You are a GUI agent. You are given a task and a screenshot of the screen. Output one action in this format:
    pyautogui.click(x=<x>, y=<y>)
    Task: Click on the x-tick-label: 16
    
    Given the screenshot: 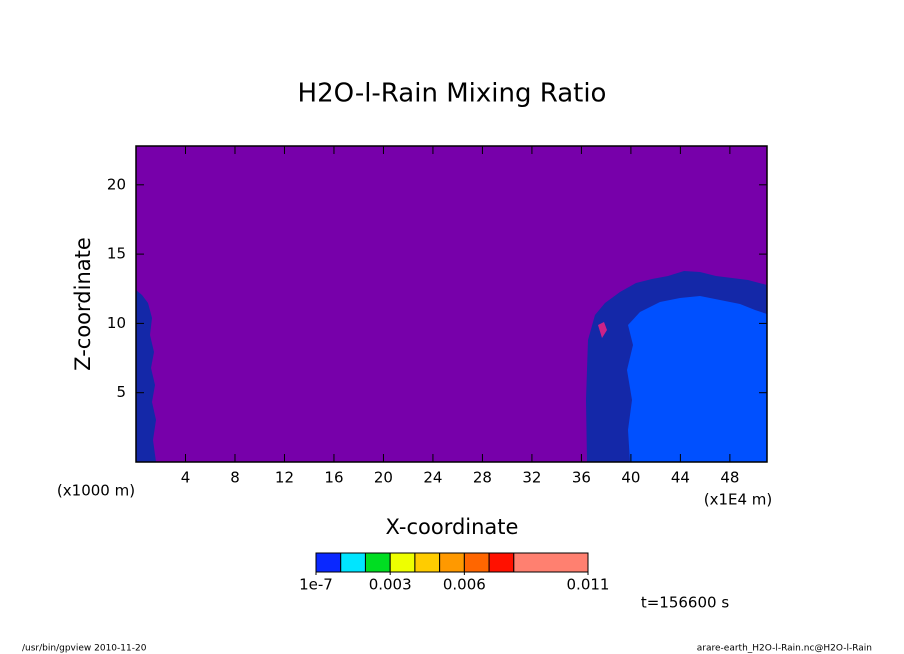 What is the action you would take?
    pyautogui.click(x=333, y=478)
    